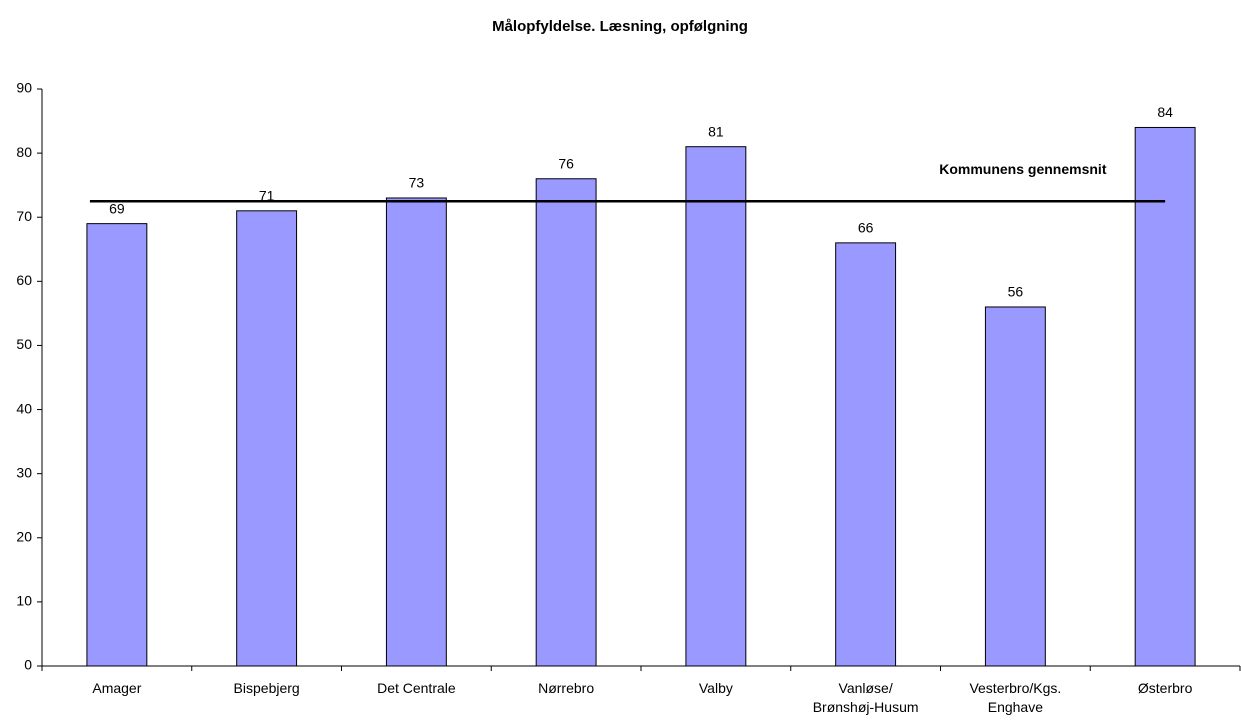  What do you see at coordinates (1016, 292) in the screenshot?
I see `value-label: 56` at bounding box center [1016, 292].